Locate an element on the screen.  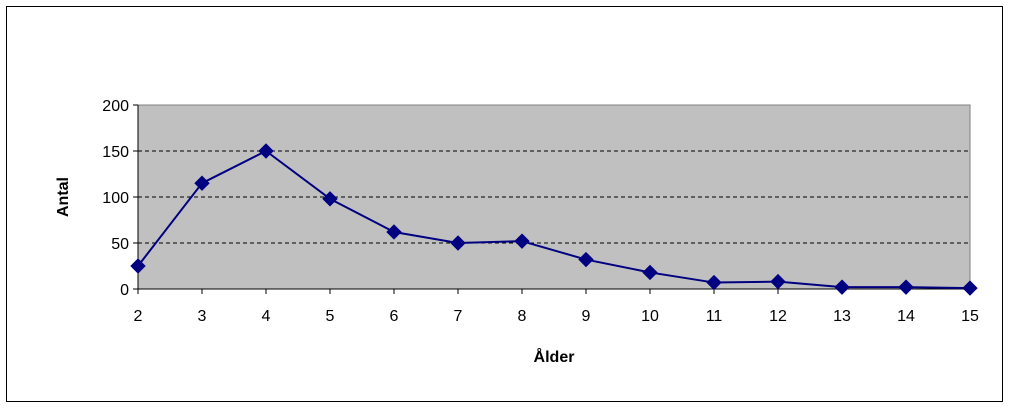
x-tick-label: 12 is located at coordinates (778, 316).